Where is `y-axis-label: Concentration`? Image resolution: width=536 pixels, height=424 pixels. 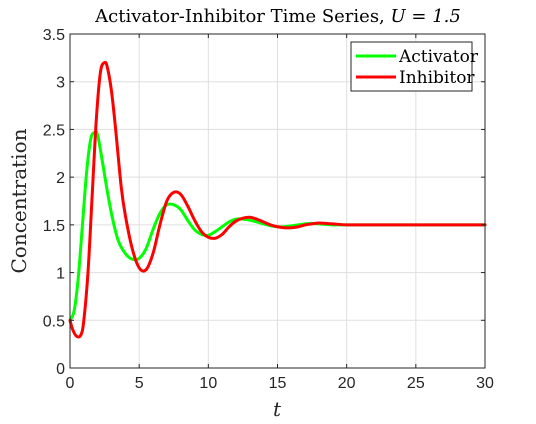
y-axis-label: Concentration is located at coordinates (19, 200).